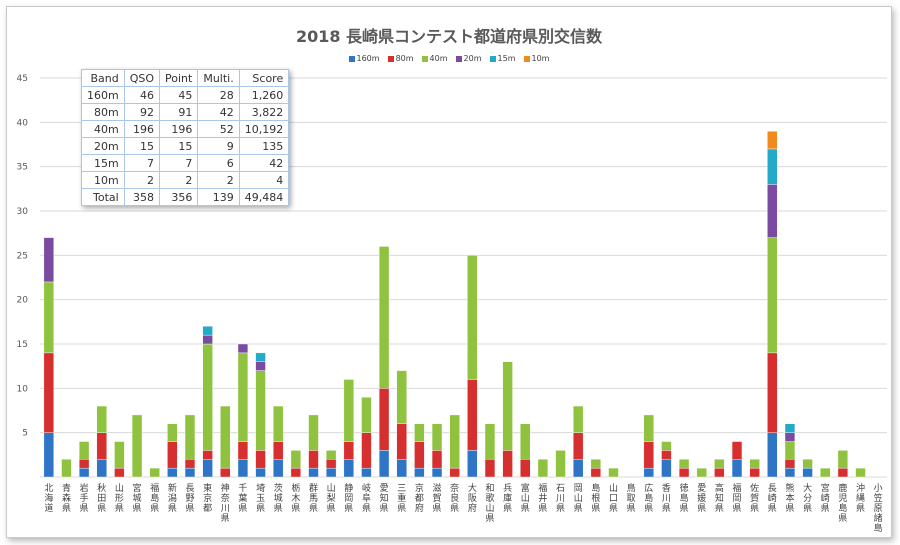 The height and width of the screenshot is (545, 900). What do you see at coordinates (842, 503) in the screenshot?
I see `x-tick-label: 鹿児島県` at bounding box center [842, 503].